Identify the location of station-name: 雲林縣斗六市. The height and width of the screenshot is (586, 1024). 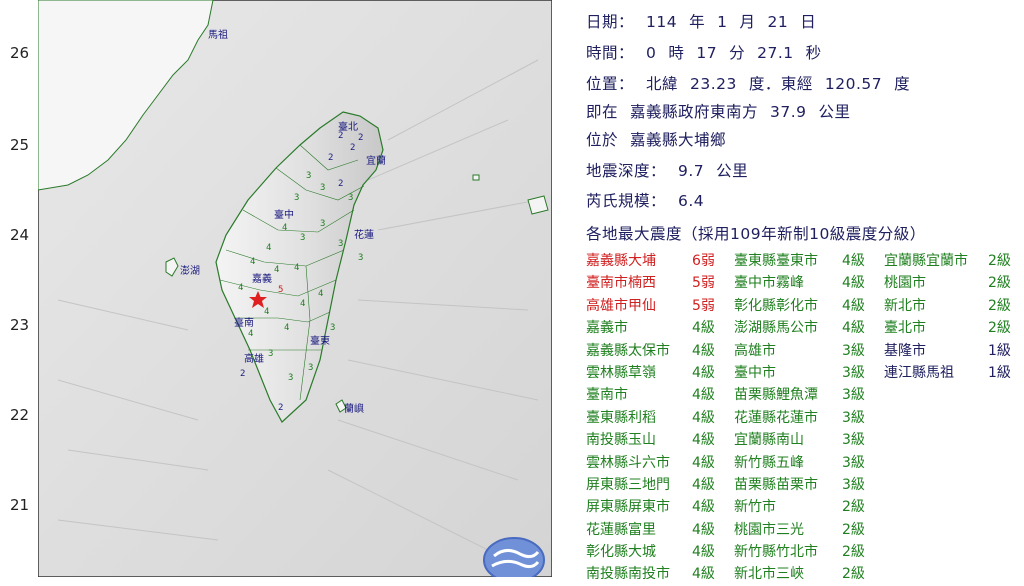
(628, 462).